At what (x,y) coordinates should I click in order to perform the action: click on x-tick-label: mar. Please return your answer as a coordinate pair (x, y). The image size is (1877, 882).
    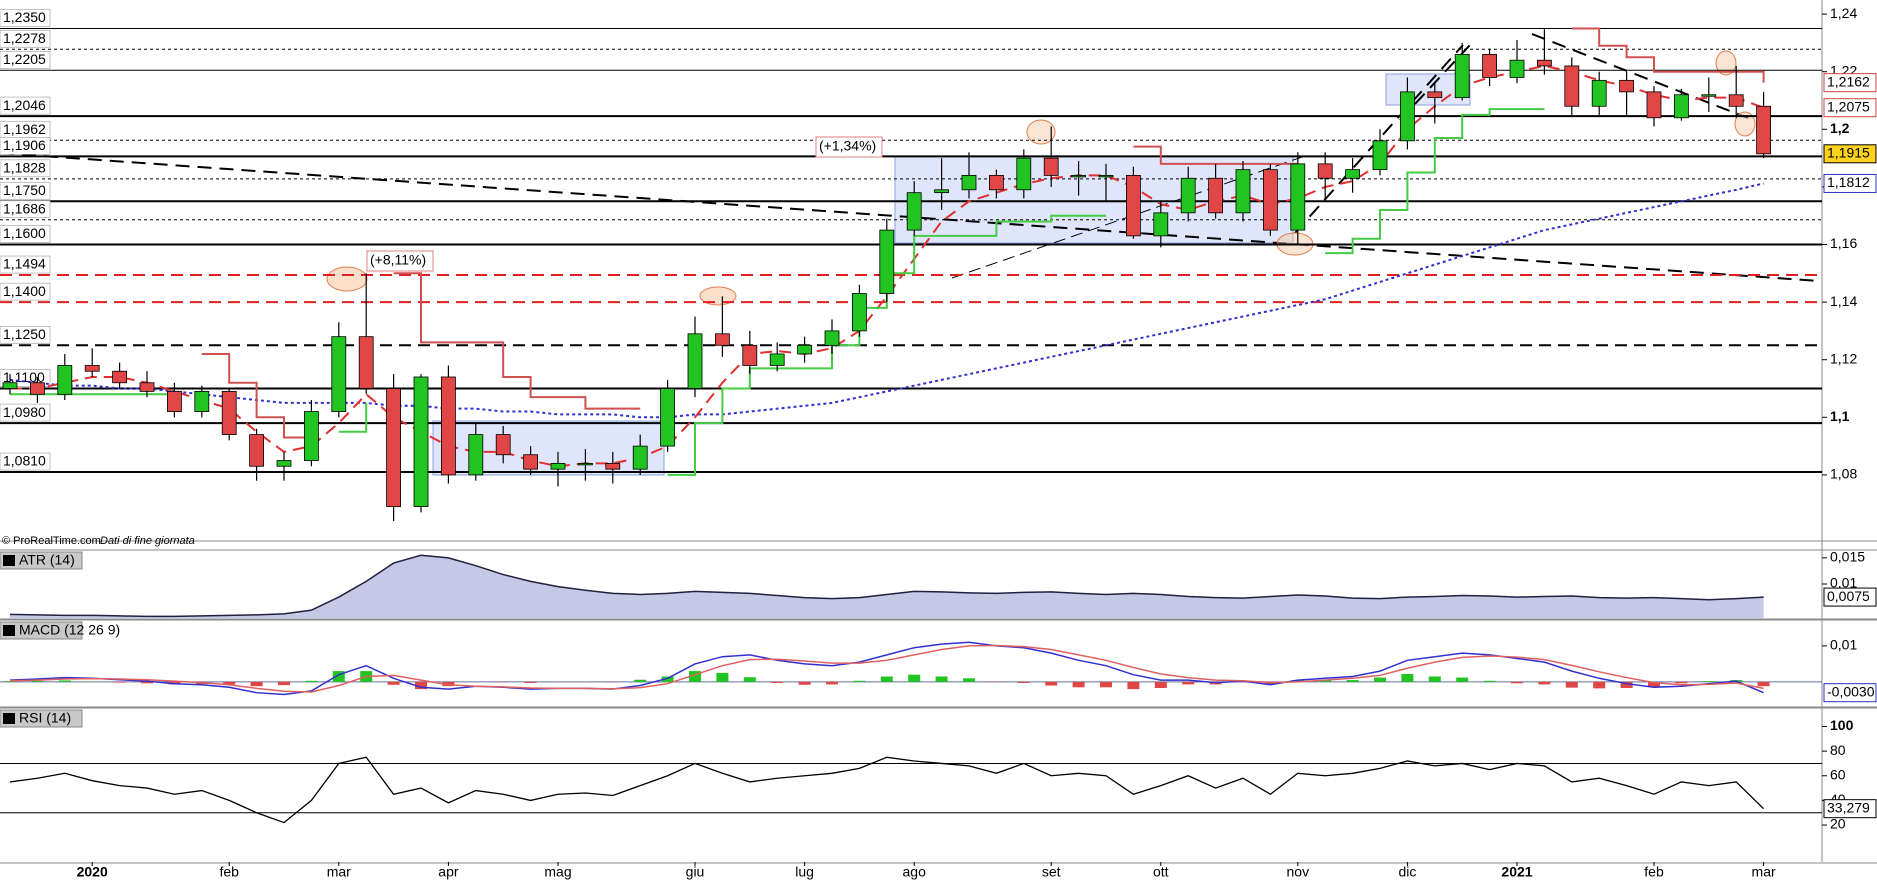
    Looking at the image, I should click on (339, 872).